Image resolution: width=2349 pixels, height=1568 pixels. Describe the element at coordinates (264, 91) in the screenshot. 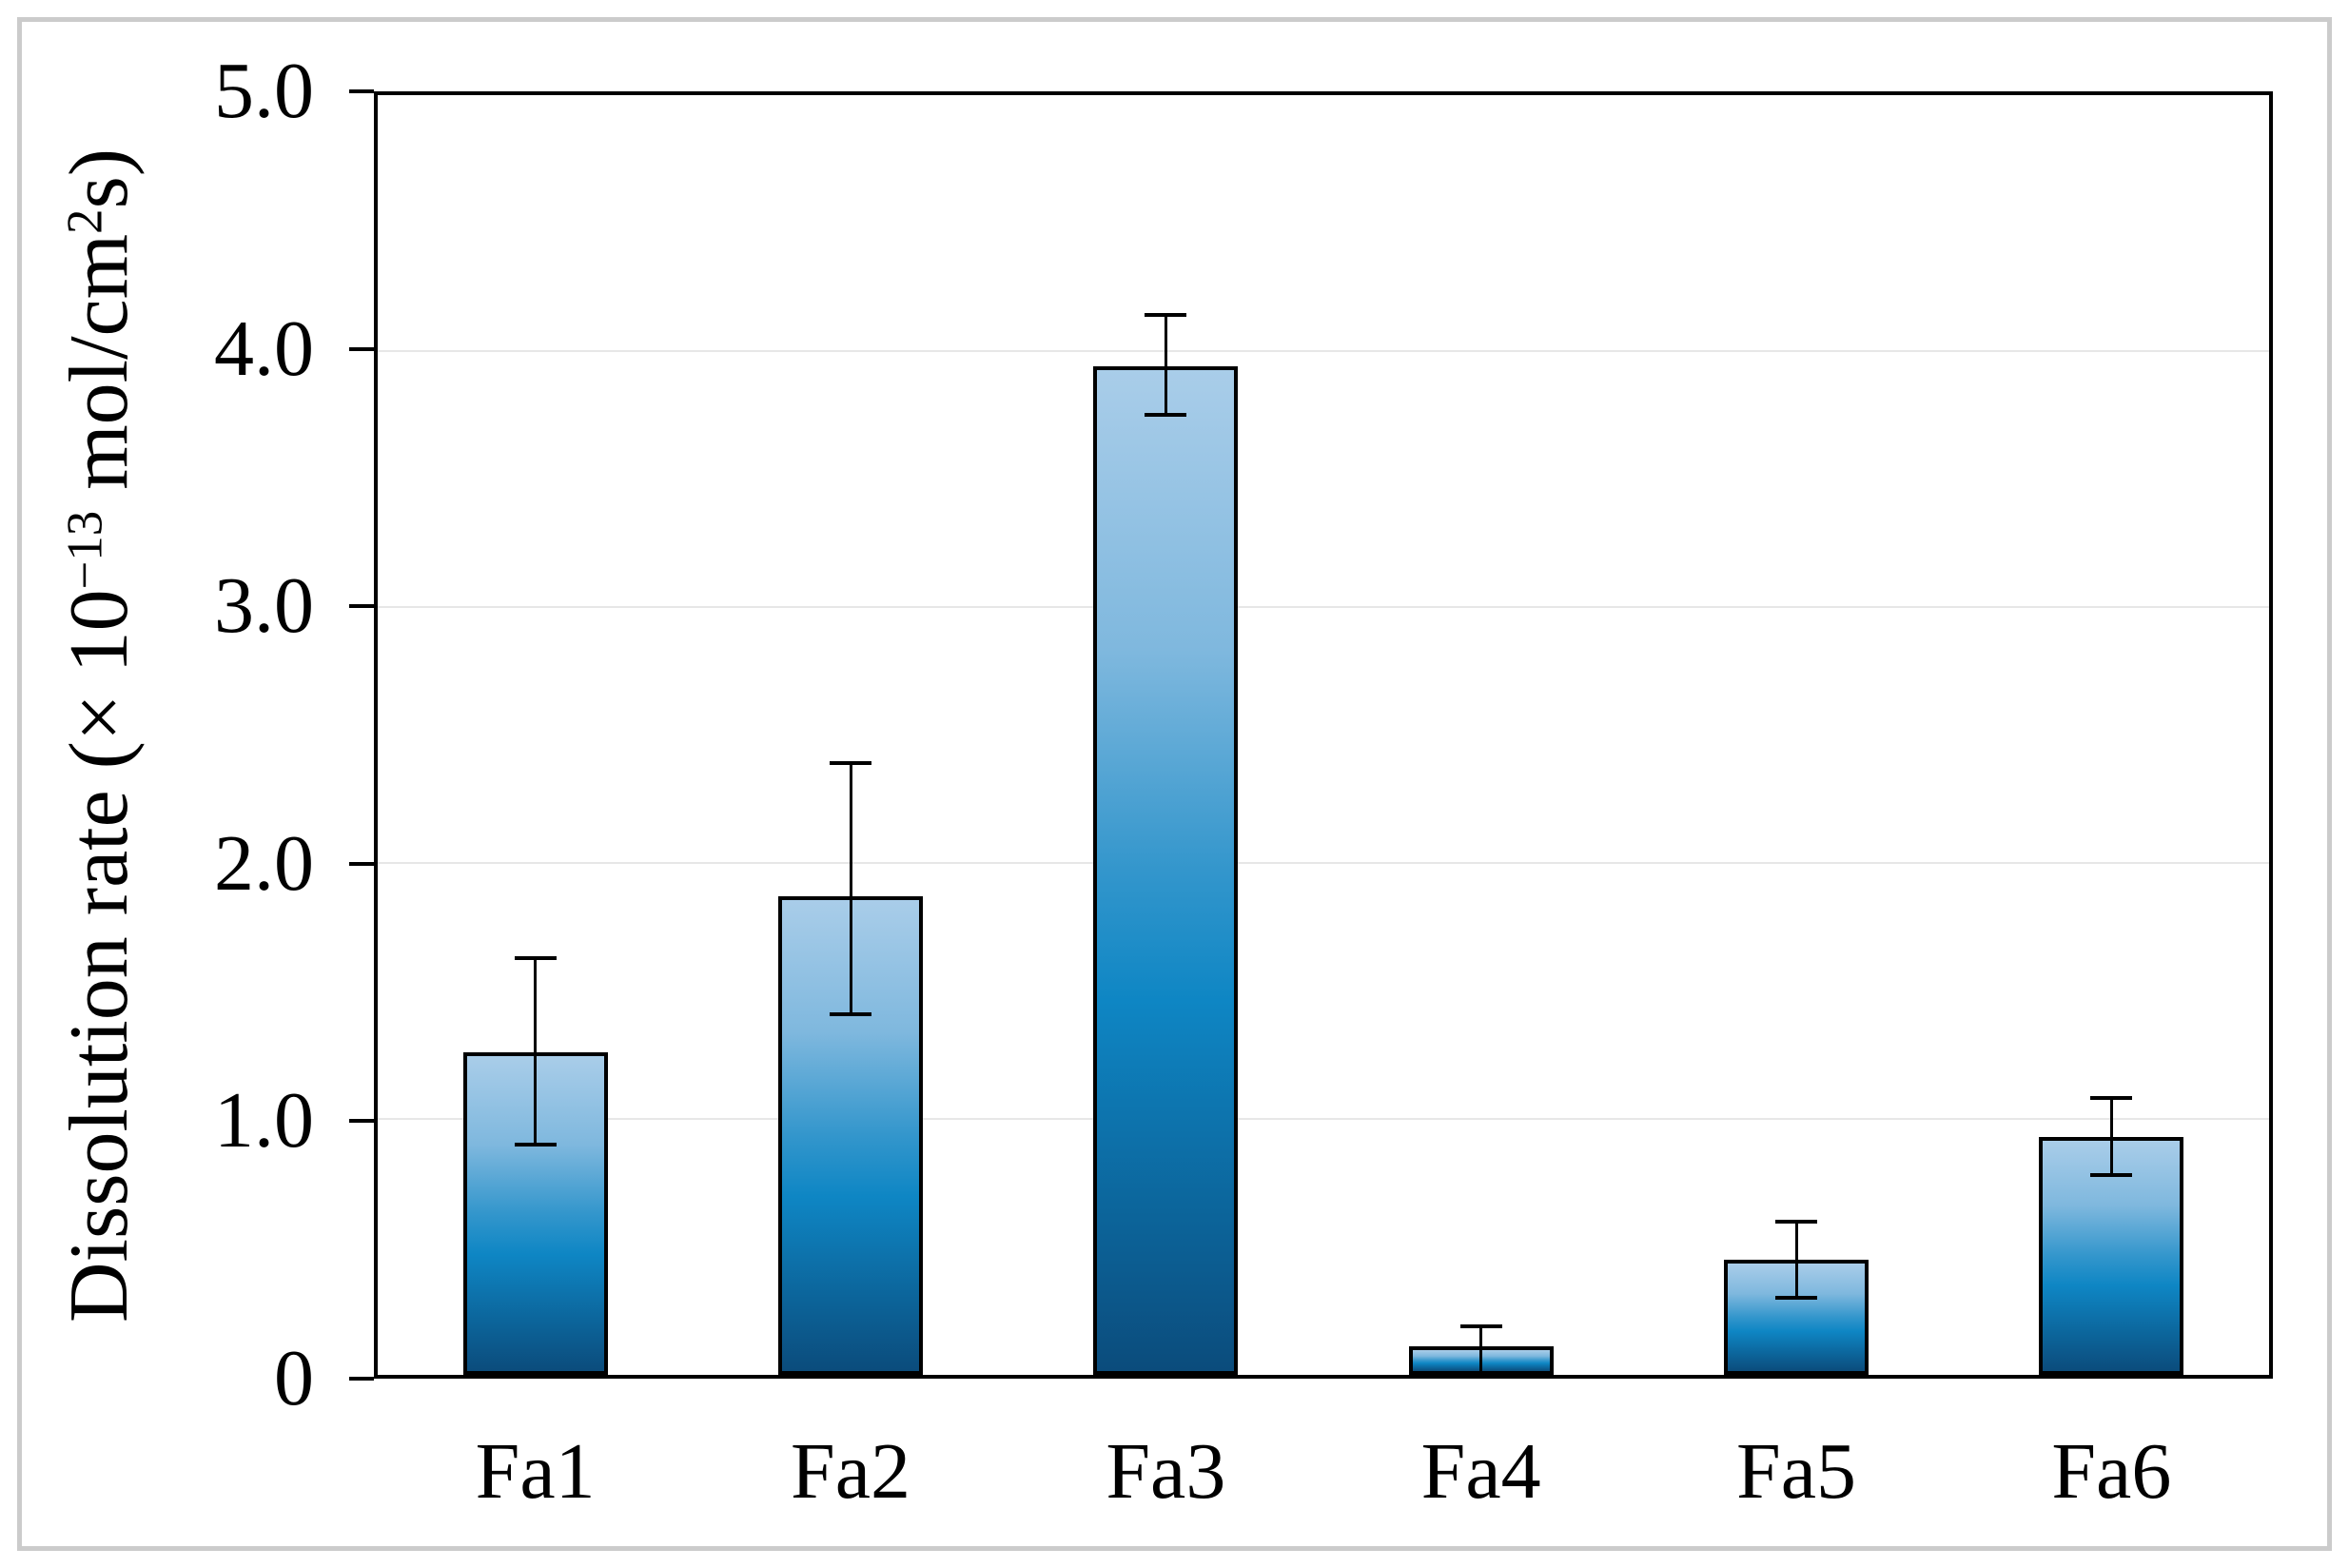

I see `y-tick-label-5.0: 5.0` at that location.